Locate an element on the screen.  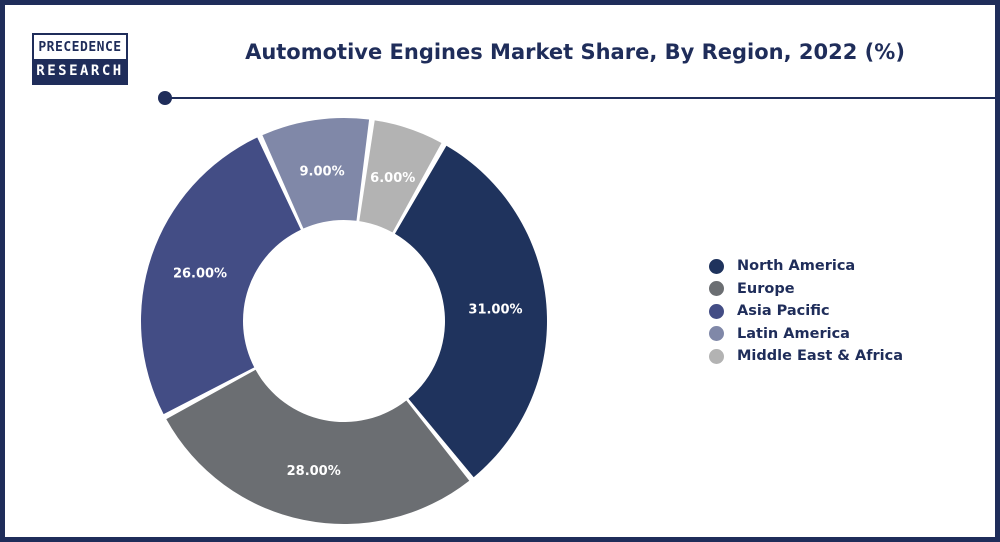
data-label-middle-east-africa: 6.00% is located at coordinates (392, 178).